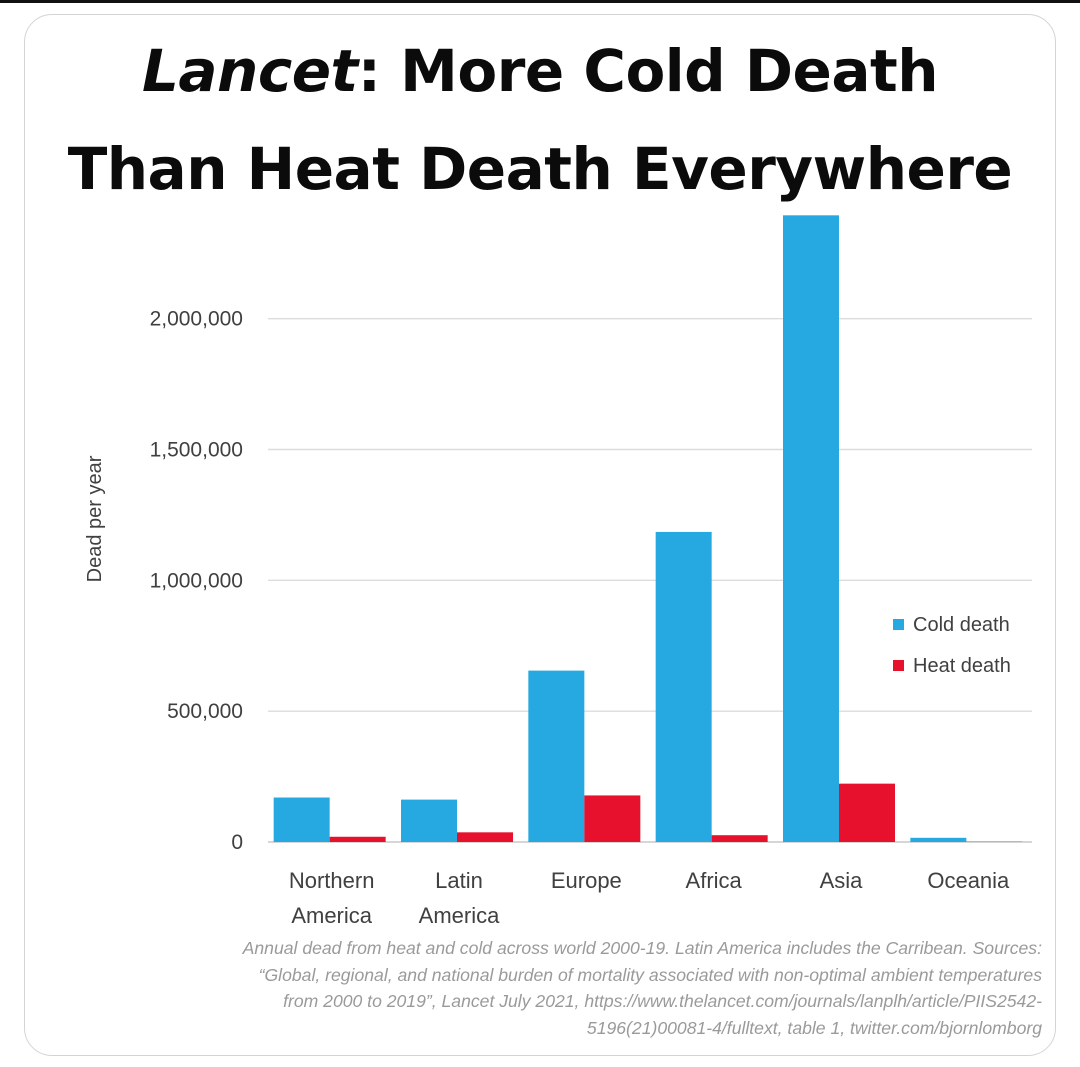 The width and height of the screenshot is (1080, 1067). I want to click on legend-label: Cold death, so click(961, 625).